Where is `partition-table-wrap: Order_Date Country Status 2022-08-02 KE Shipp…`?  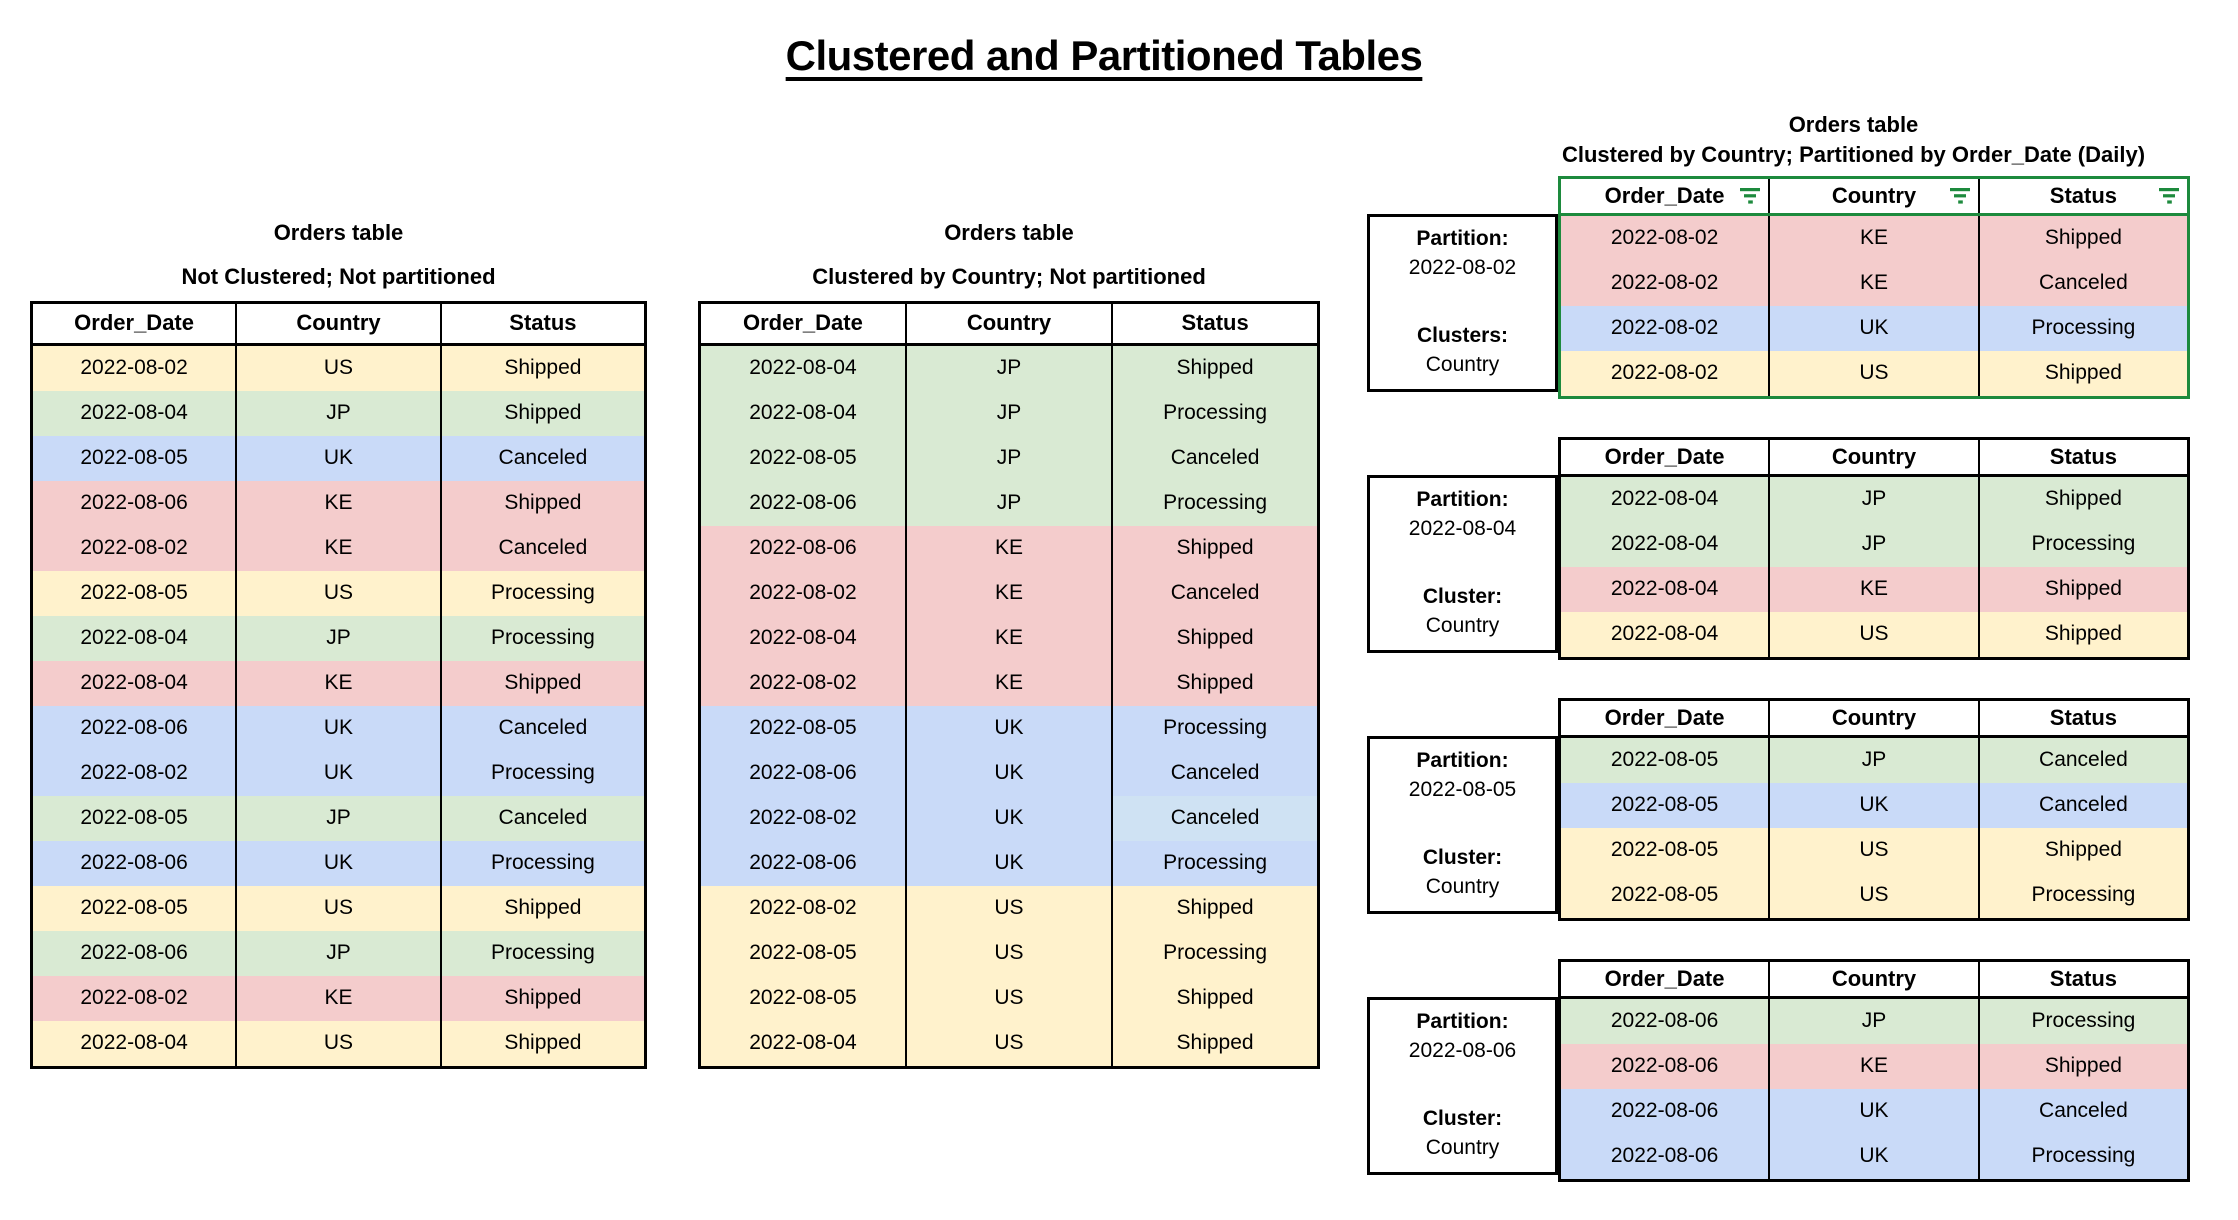 partition-table-wrap: Order_Date Country Status 2022-08-02 KE Shipp… is located at coordinates (1874, 287).